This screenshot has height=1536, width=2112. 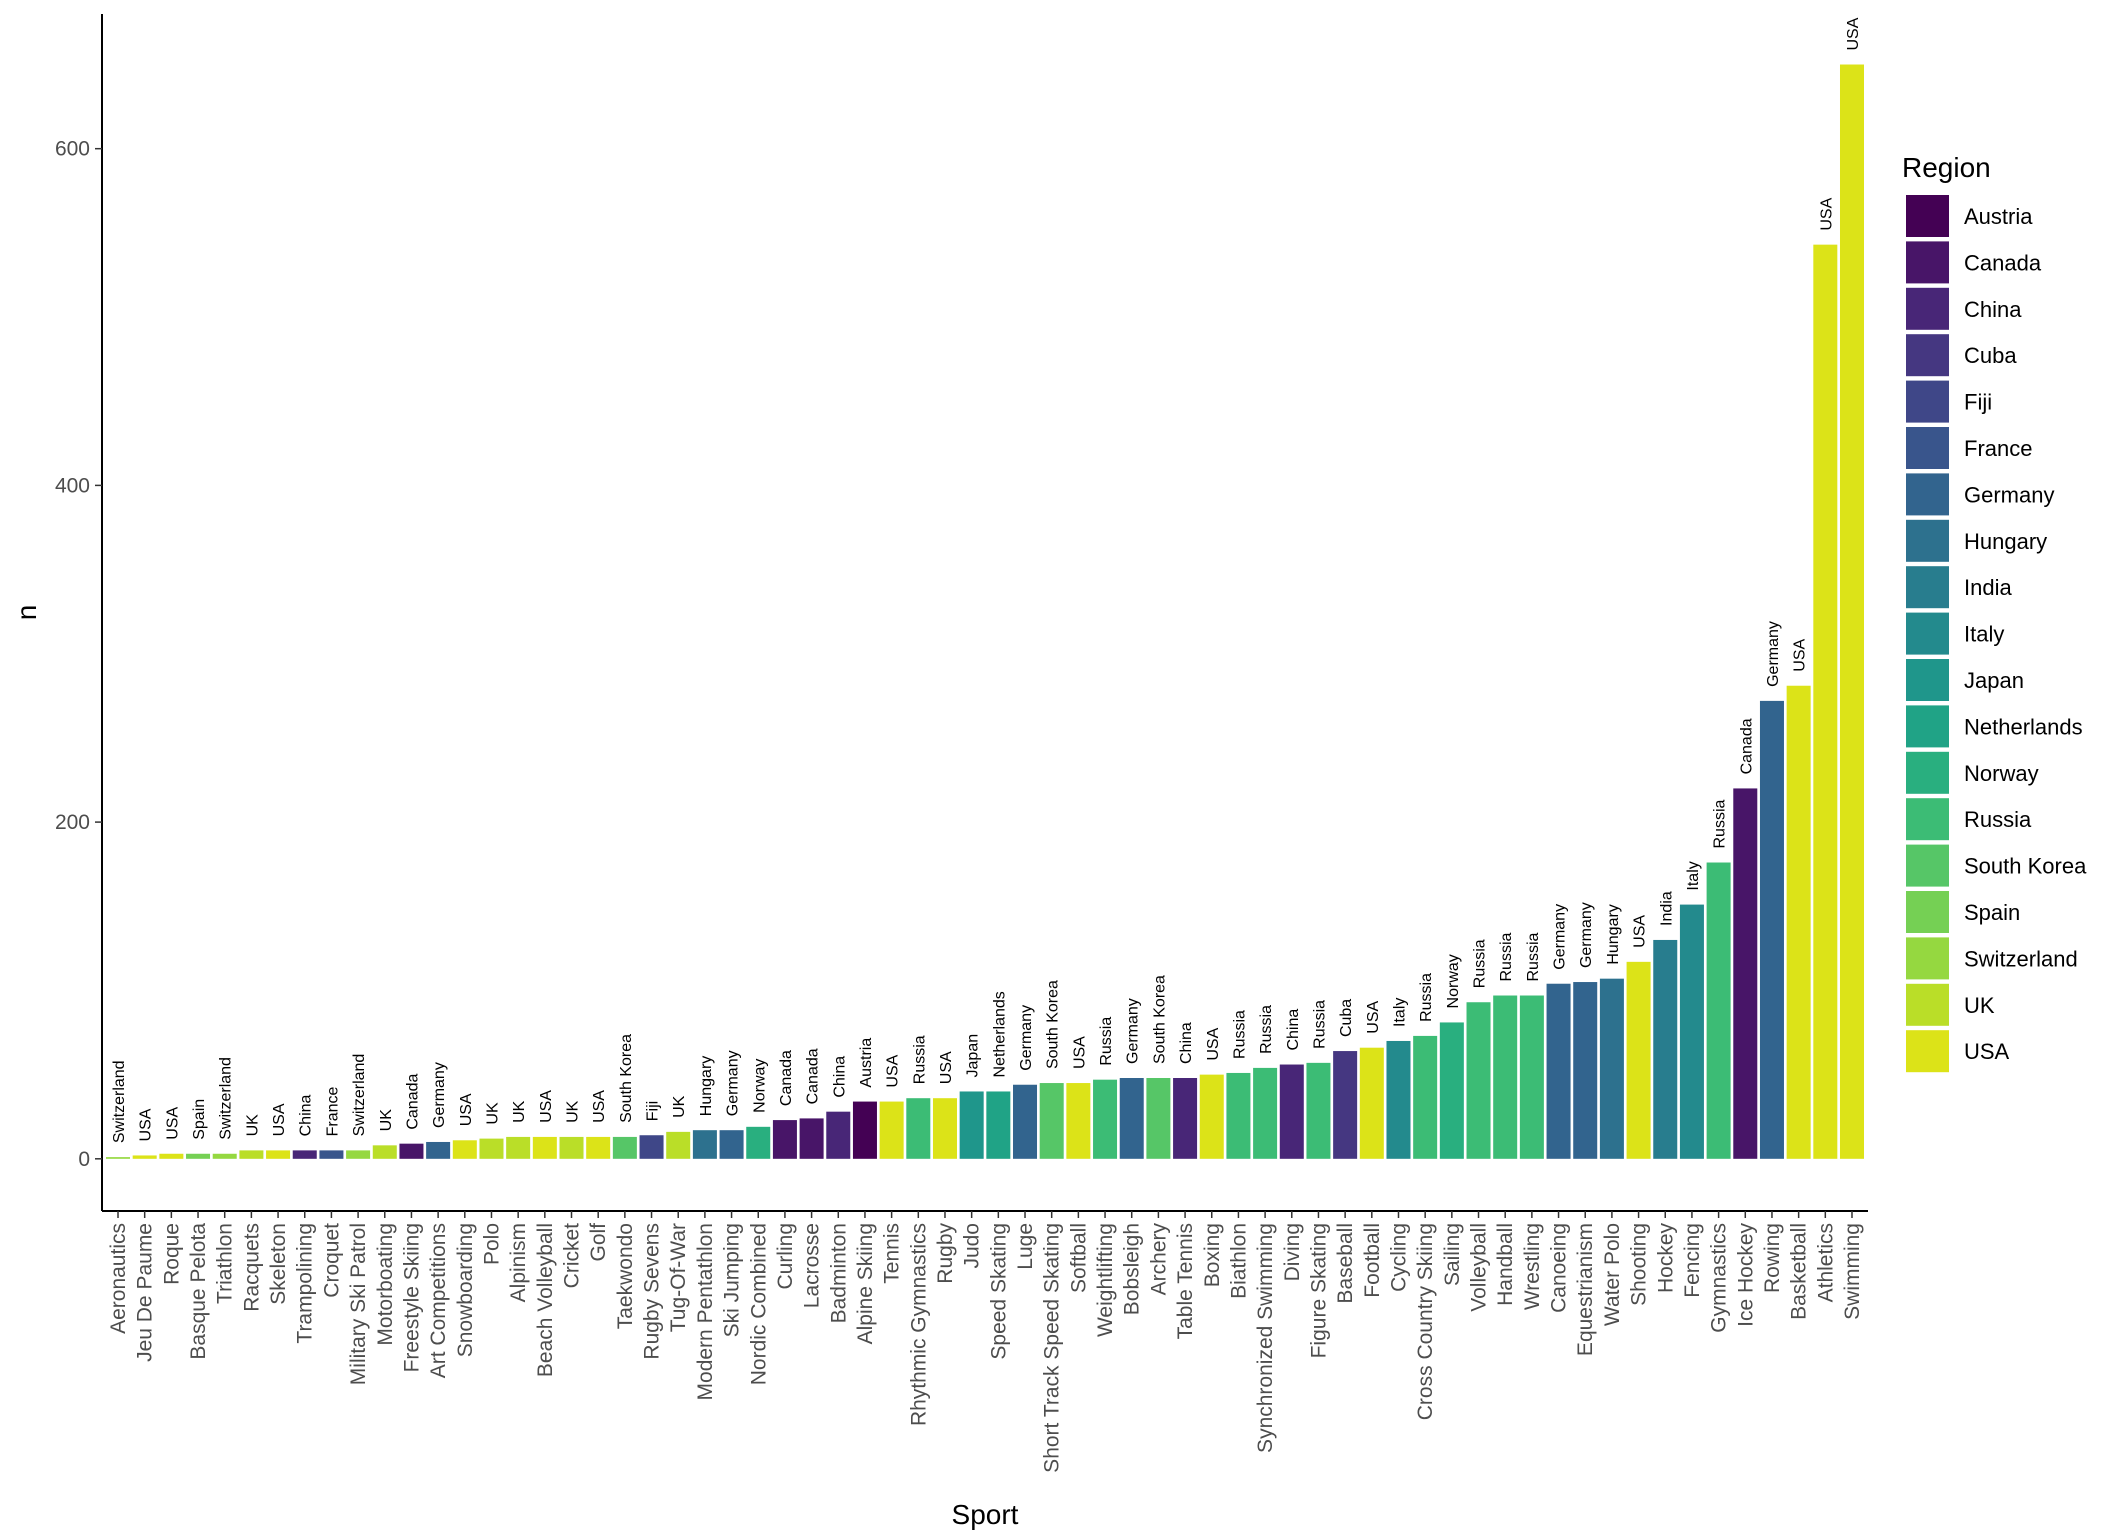 What do you see at coordinates (1453, 981) in the screenshot?
I see `bar-region-label: Norway` at bounding box center [1453, 981].